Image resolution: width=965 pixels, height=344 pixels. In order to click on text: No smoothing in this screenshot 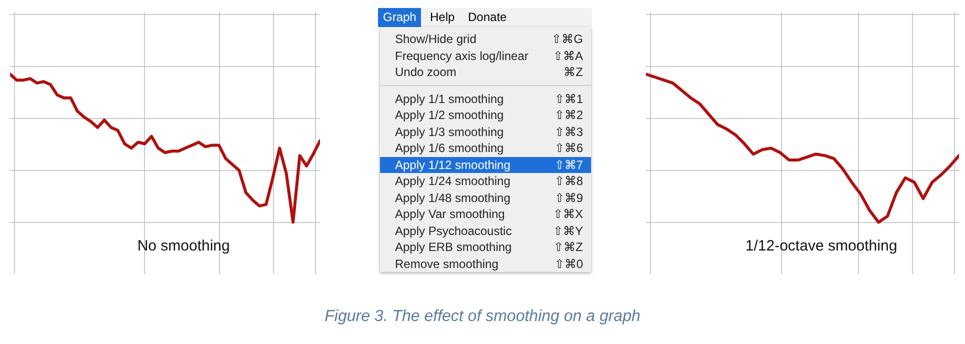, I will do `click(183, 246)`.